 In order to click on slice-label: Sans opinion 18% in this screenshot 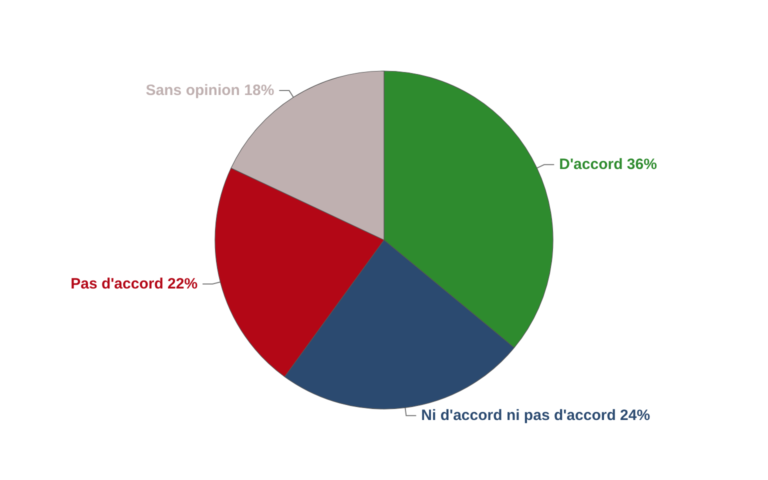, I will do `click(210, 91)`.